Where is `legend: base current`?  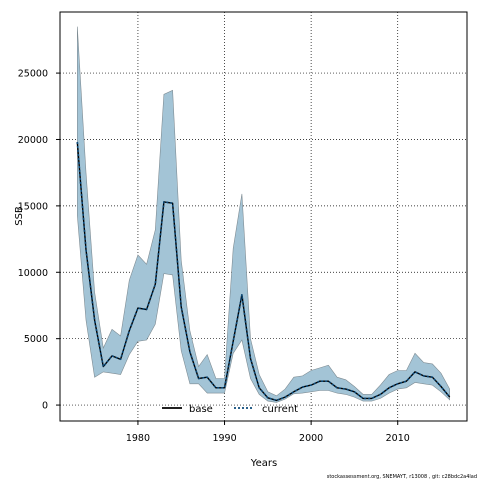 legend: base current is located at coordinates (230, 409).